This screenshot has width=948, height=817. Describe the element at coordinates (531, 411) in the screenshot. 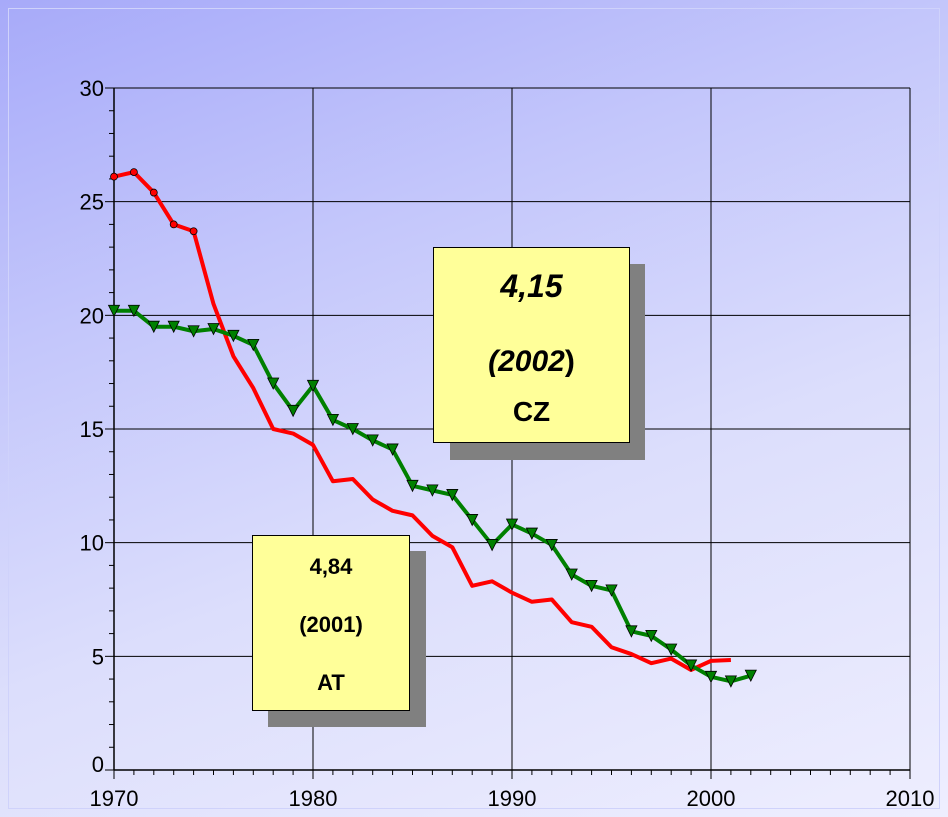

I see `callout-cz-country: CZ` at that location.